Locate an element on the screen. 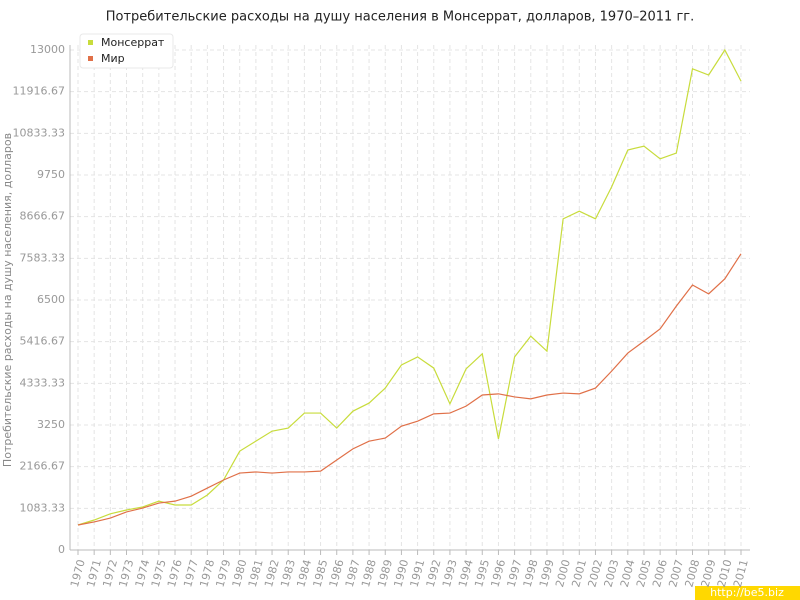  y-tick-label: 8666.67 is located at coordinates (43, 216).